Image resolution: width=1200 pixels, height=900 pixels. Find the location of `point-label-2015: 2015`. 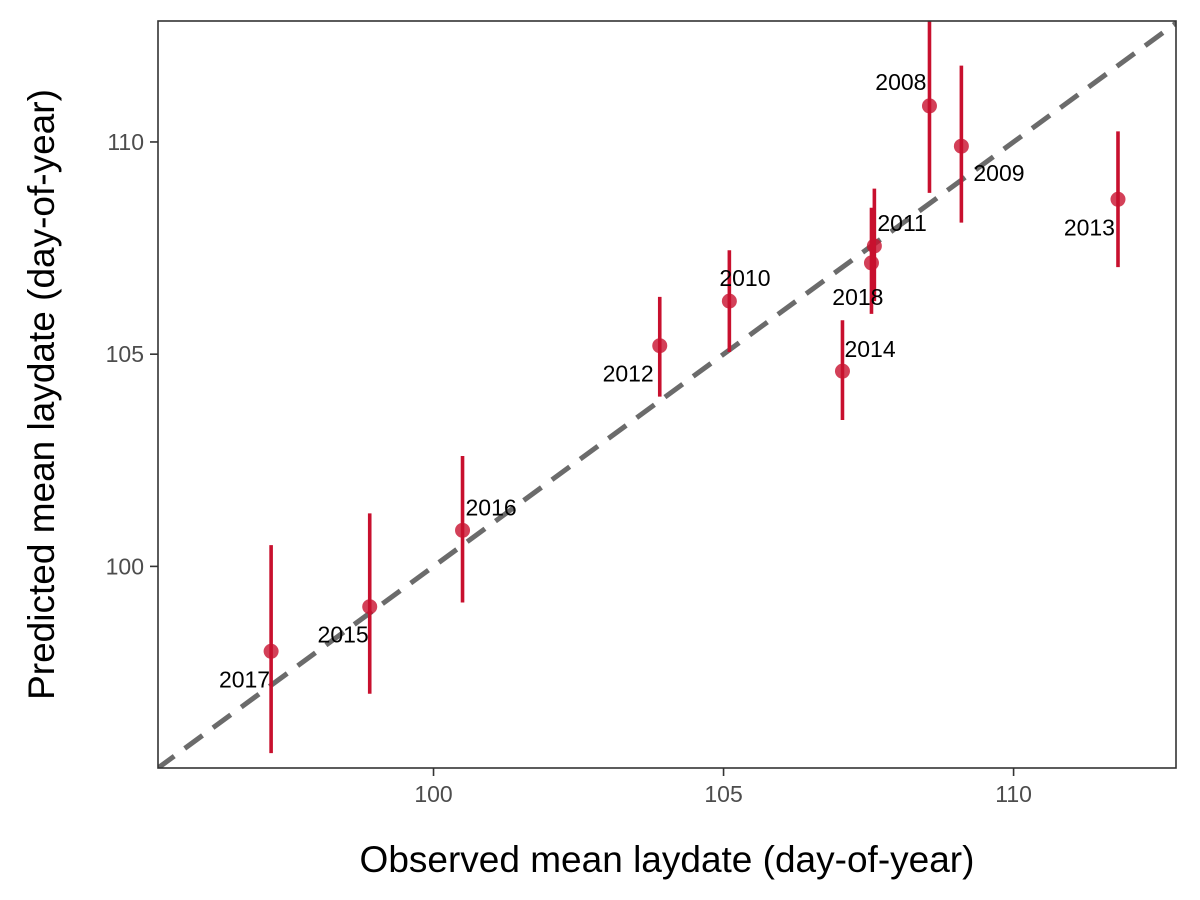

point-label-2015: 2015 is located at coordinates (343, 635).